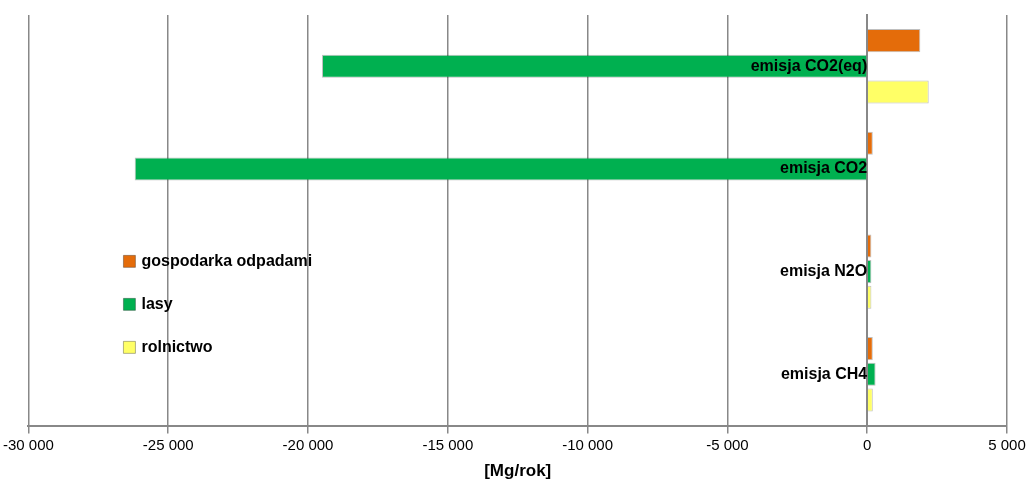 The image size is (1032, 486). What do you see at coordinates (448, 444) in the screenshot?
I see `x-tick-label: -15 000` at bounding box center [448, 444].